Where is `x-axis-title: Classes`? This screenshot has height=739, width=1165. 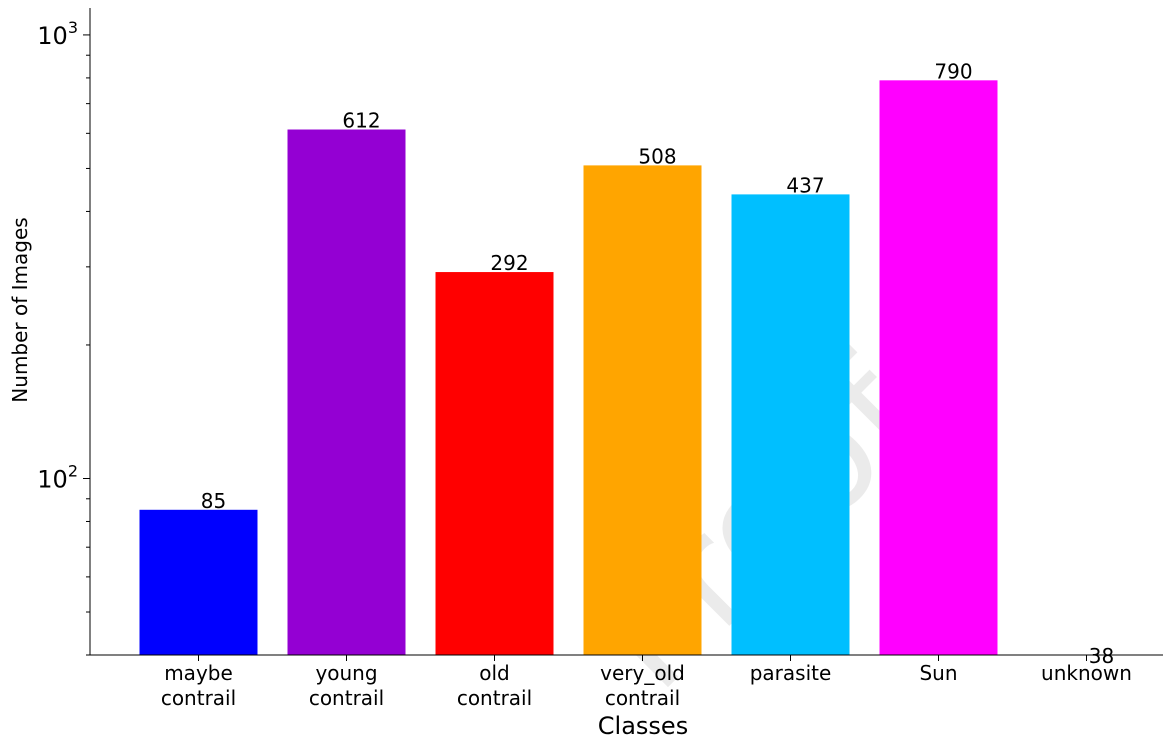 x-axis-title: Classes is located at coordinates (643, 725).